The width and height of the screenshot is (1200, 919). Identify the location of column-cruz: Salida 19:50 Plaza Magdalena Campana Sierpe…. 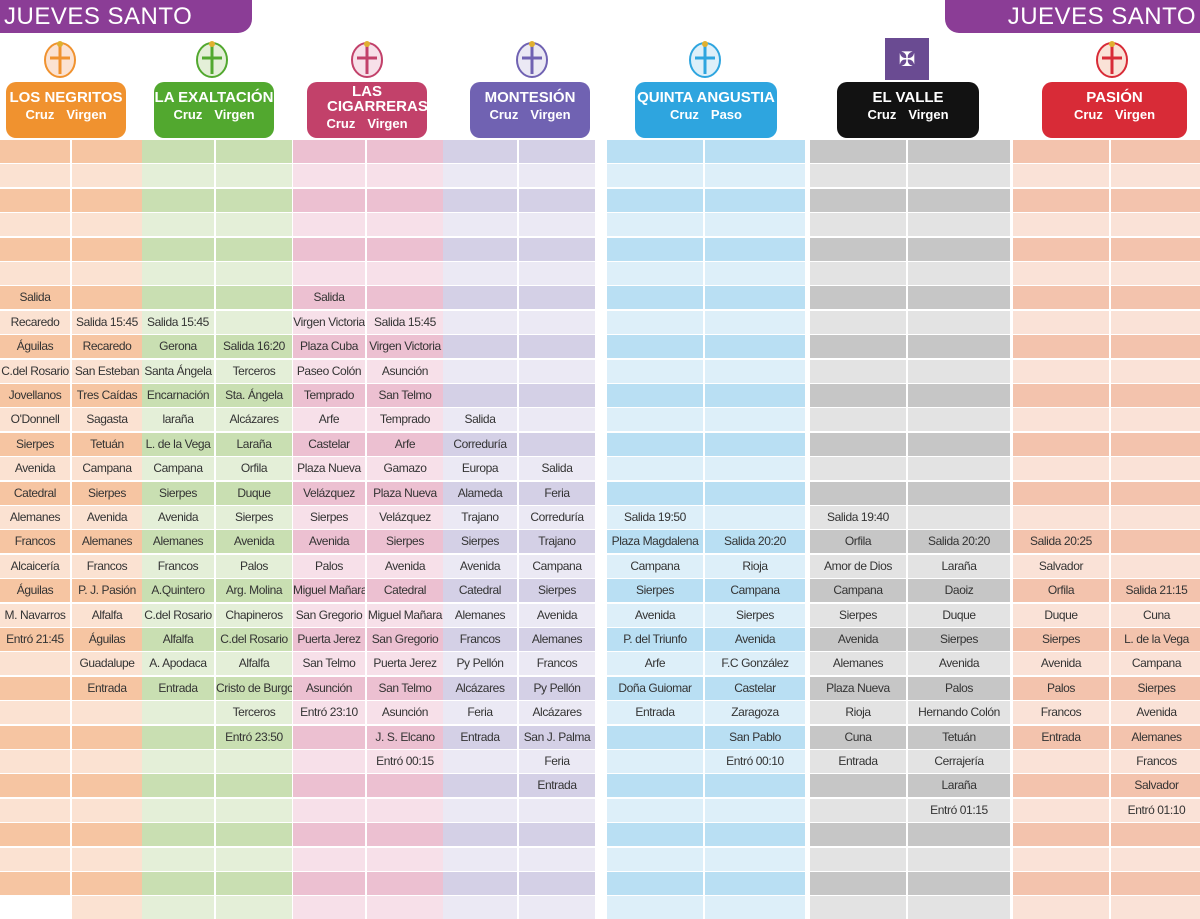
(655, 529).